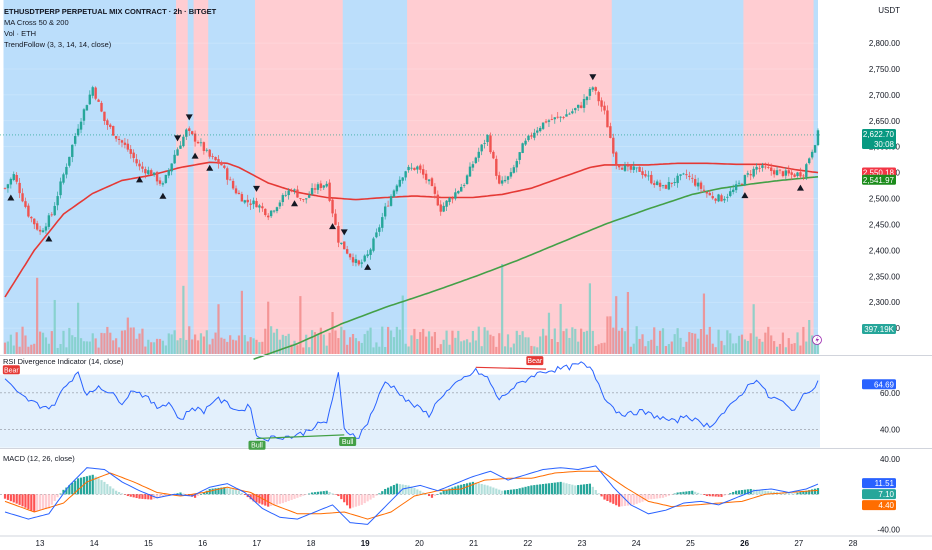  What do you see at coordinates (58, 44) in the screenshot?
I see `legend-trendfollow: TrendFollow (3, 3, 14, 14, close)` at bounding box center [58, 44].